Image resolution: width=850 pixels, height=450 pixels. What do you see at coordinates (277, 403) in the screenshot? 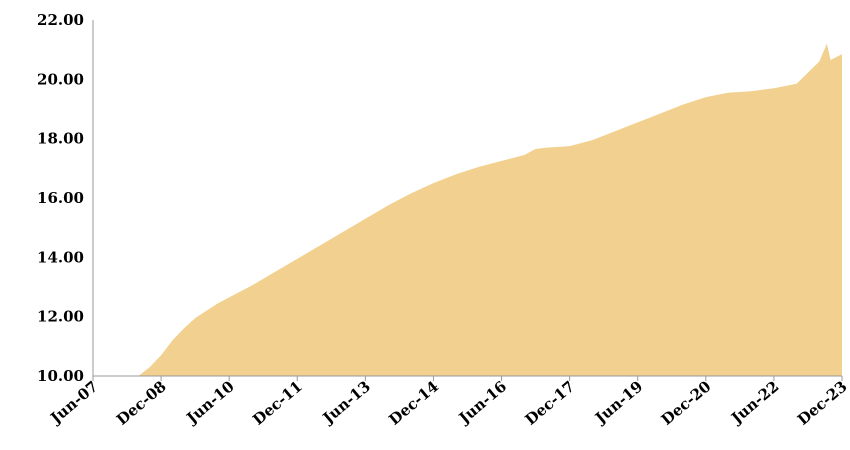
I see `x-tick-label: Dec-11` at bounding box center [277, 403].